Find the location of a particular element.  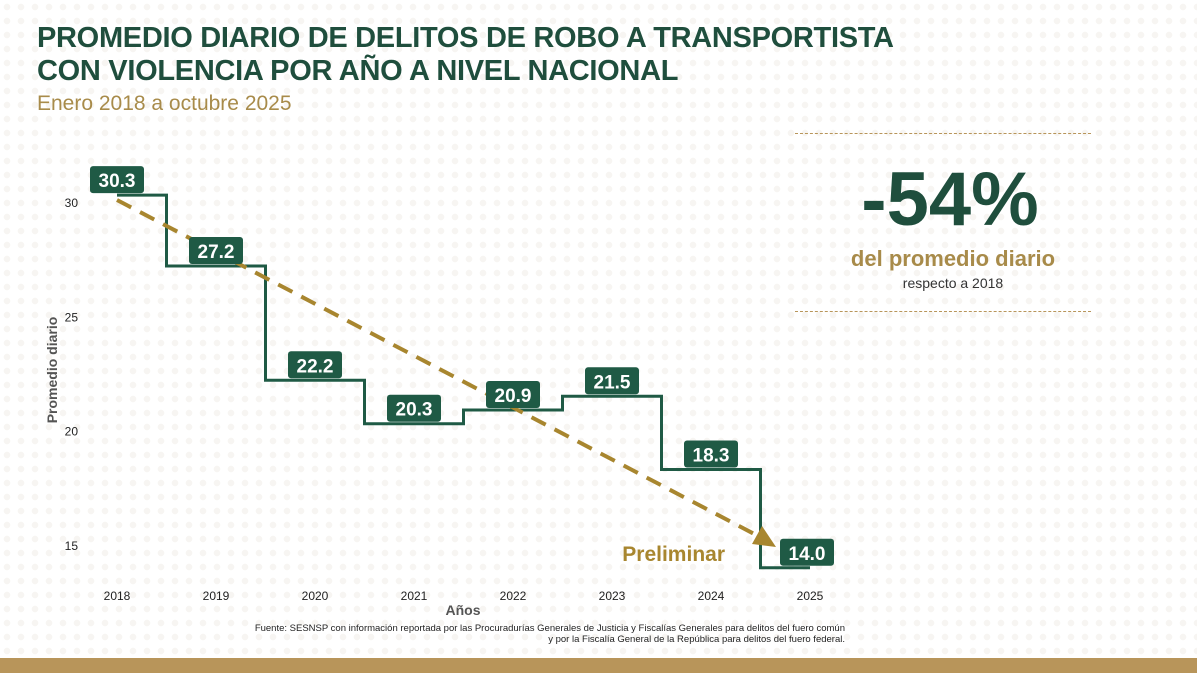

data-label: 21.5 is located at coordinates (612, 382).